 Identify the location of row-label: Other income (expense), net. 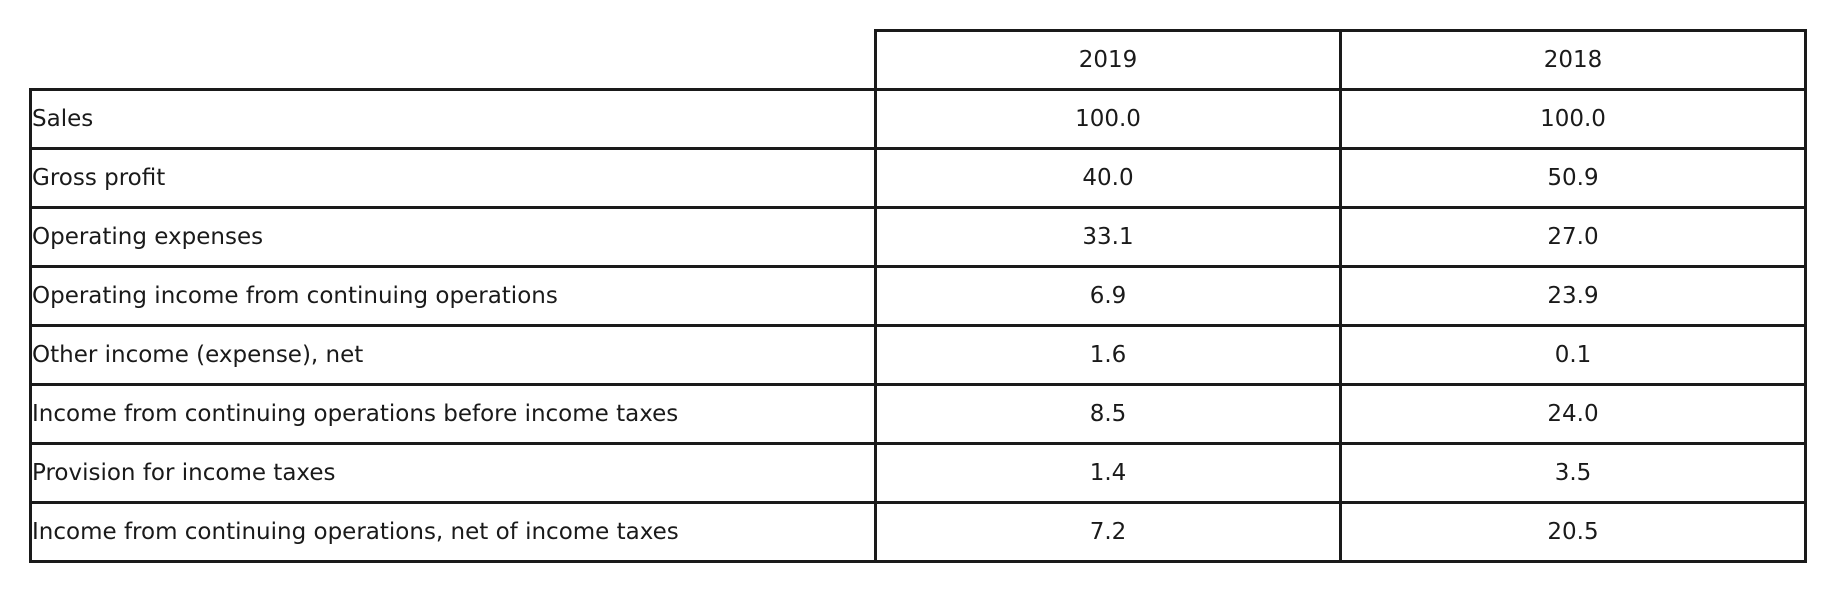
(453, 355).